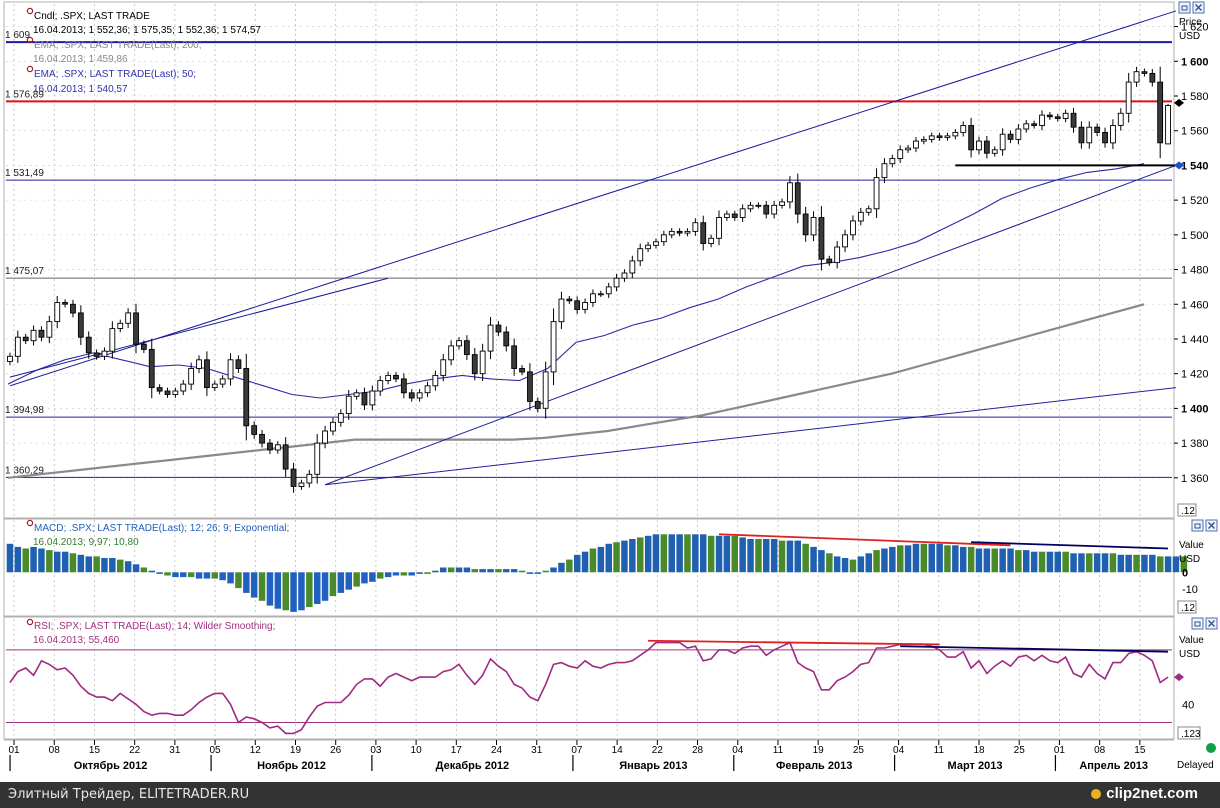 Image resolution: width=1220 pixels, height=808 pixels. I want to click on rsi-divergence-lines, so click(908, 646).